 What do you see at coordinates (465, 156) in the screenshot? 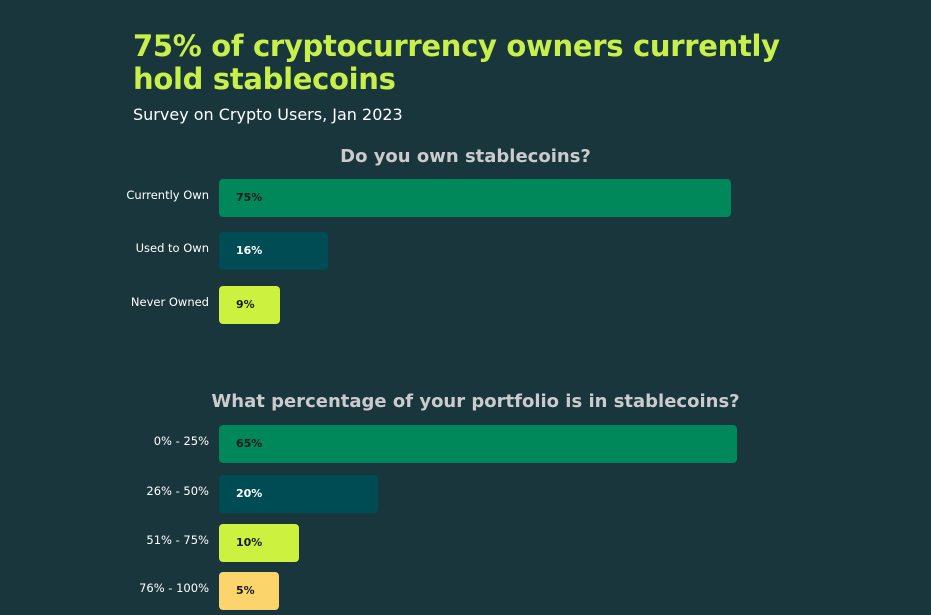
I see `chart-title-ownership: Do you own stablecoins?` at bounding box center [465, 156].